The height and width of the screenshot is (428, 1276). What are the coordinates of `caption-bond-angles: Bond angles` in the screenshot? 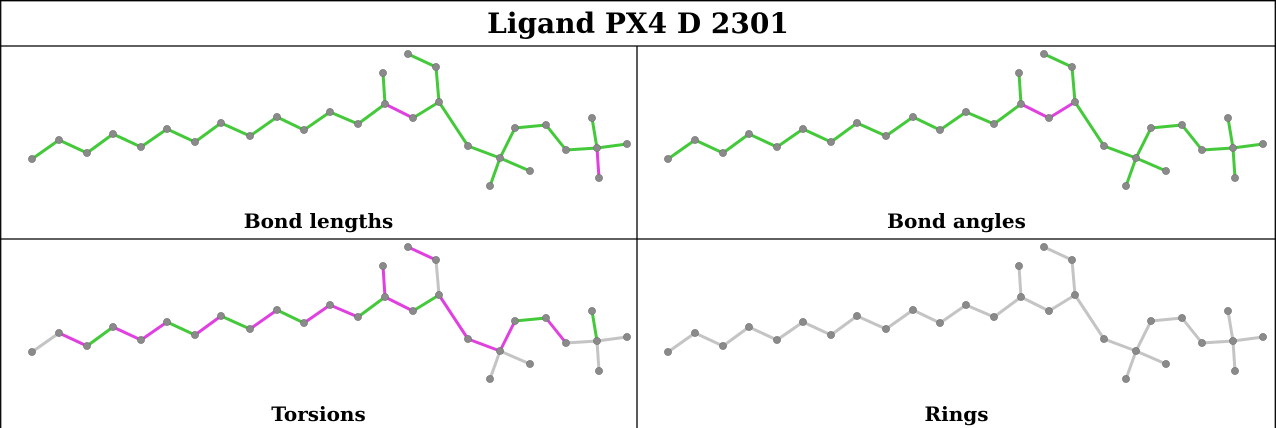 It's located at (956, 221).